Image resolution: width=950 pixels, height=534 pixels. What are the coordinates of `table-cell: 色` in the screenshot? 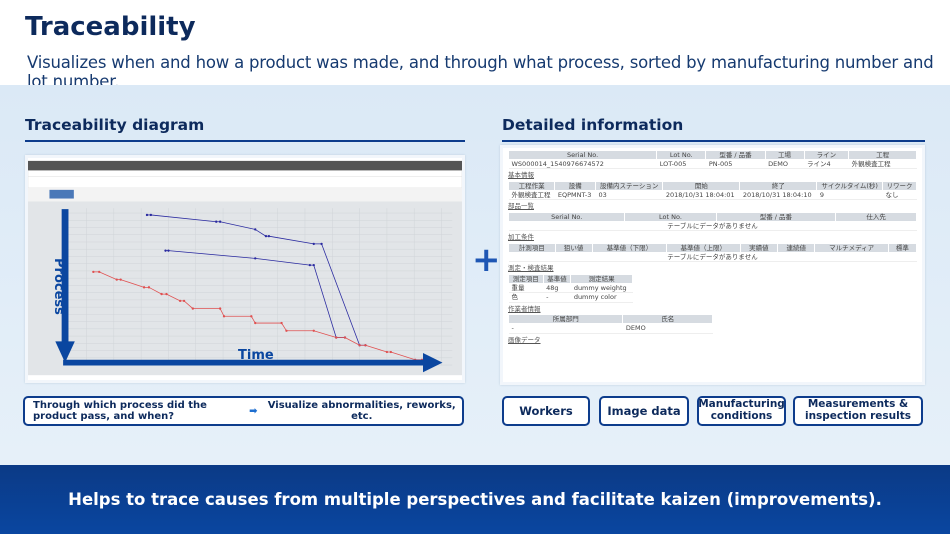 It's located at (526, 297).